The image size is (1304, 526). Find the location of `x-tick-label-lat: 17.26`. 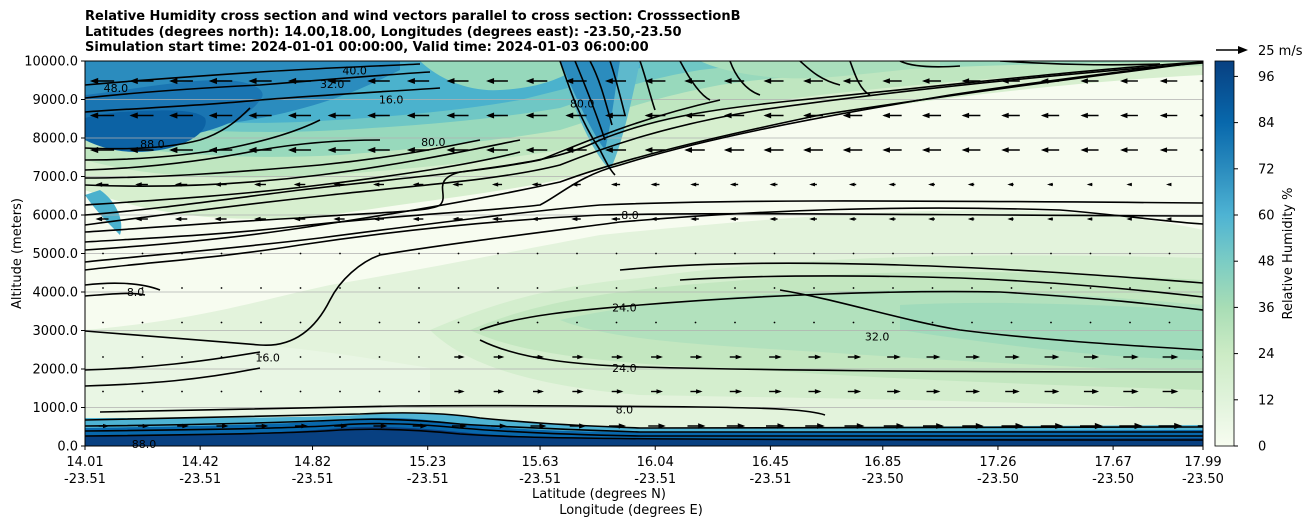

x-tick-label-lat: 17.26 is located at coordinates (997, 462).